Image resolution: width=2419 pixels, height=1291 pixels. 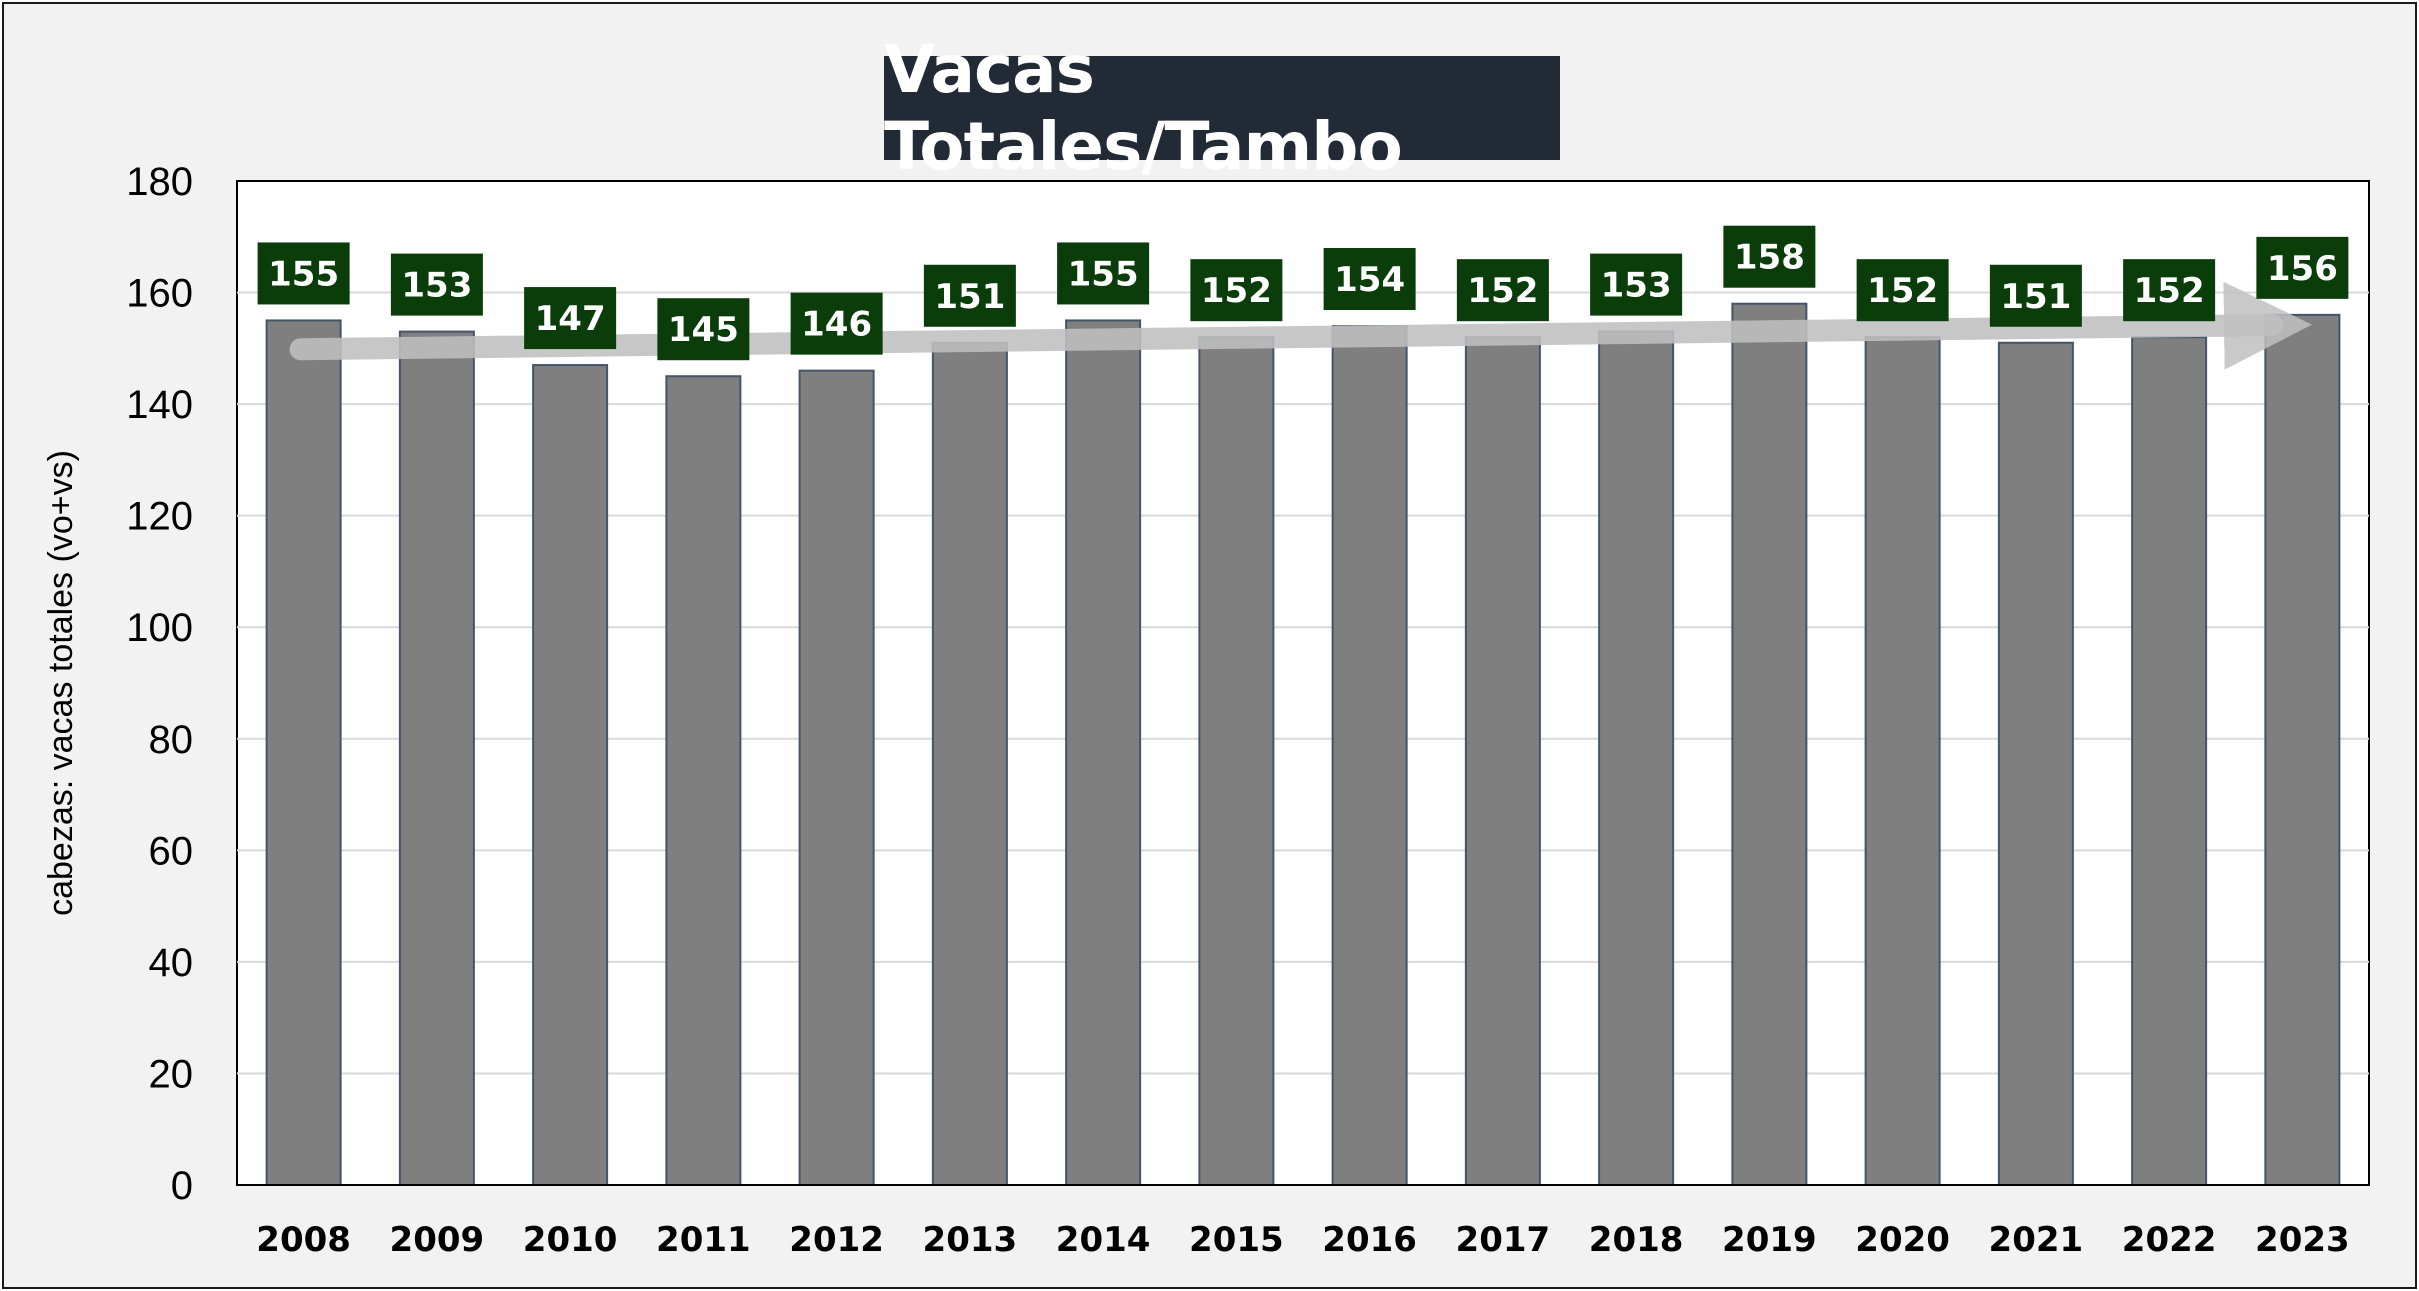 I want to click on x-tick-label: 2019, so click(x=1769, y=1240).